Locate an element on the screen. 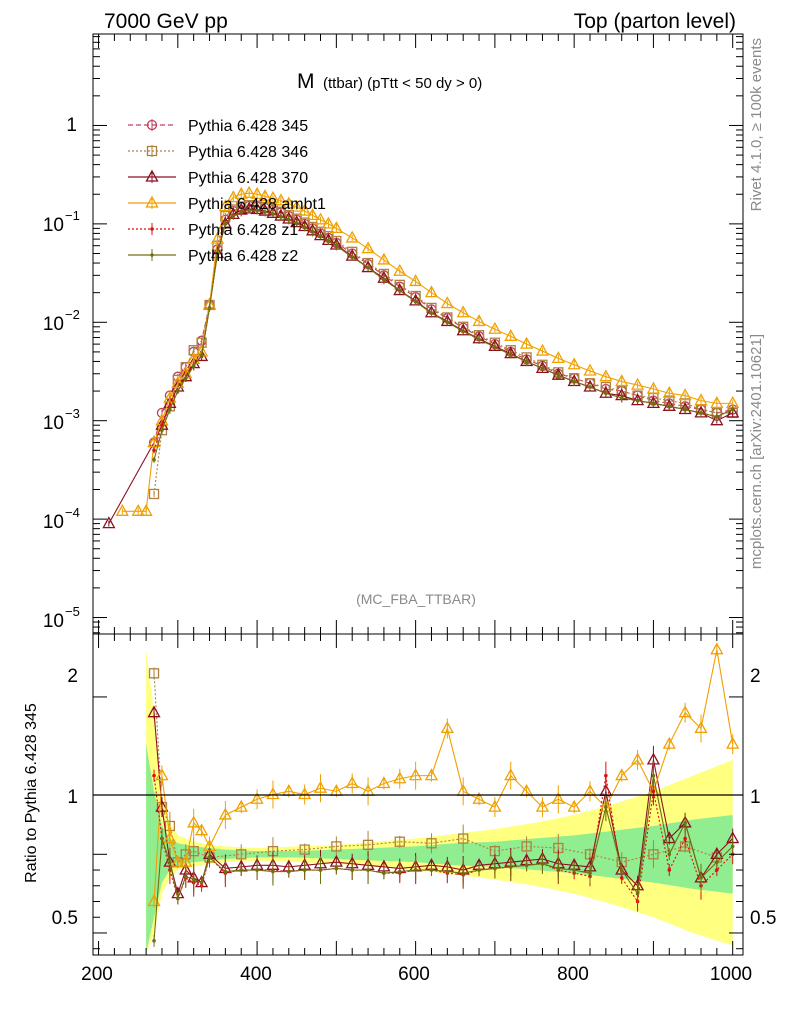 Image resolution: width=786 pixels, height=1024 pixels. x-tick-labels: 200 400 600 800 1000 is located at coordinates (416, 974).